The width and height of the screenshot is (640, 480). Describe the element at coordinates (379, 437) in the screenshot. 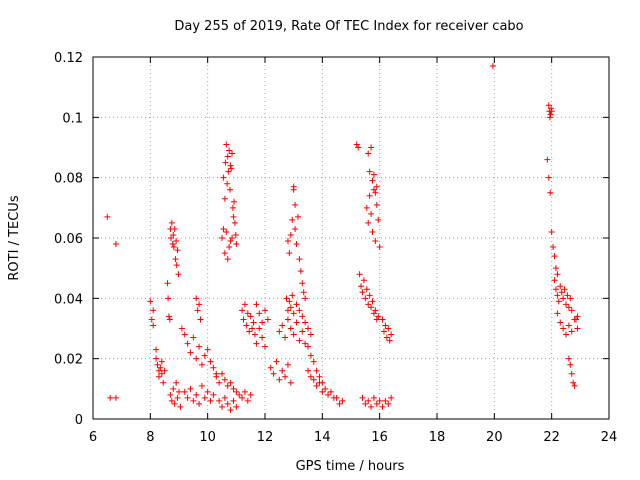

I see `x-tick-label: 16` at that location.